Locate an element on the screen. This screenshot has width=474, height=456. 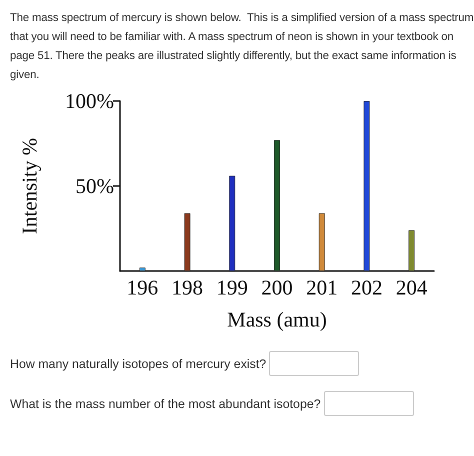
y-tick-label: 100% is located at coordinates (89, 101).